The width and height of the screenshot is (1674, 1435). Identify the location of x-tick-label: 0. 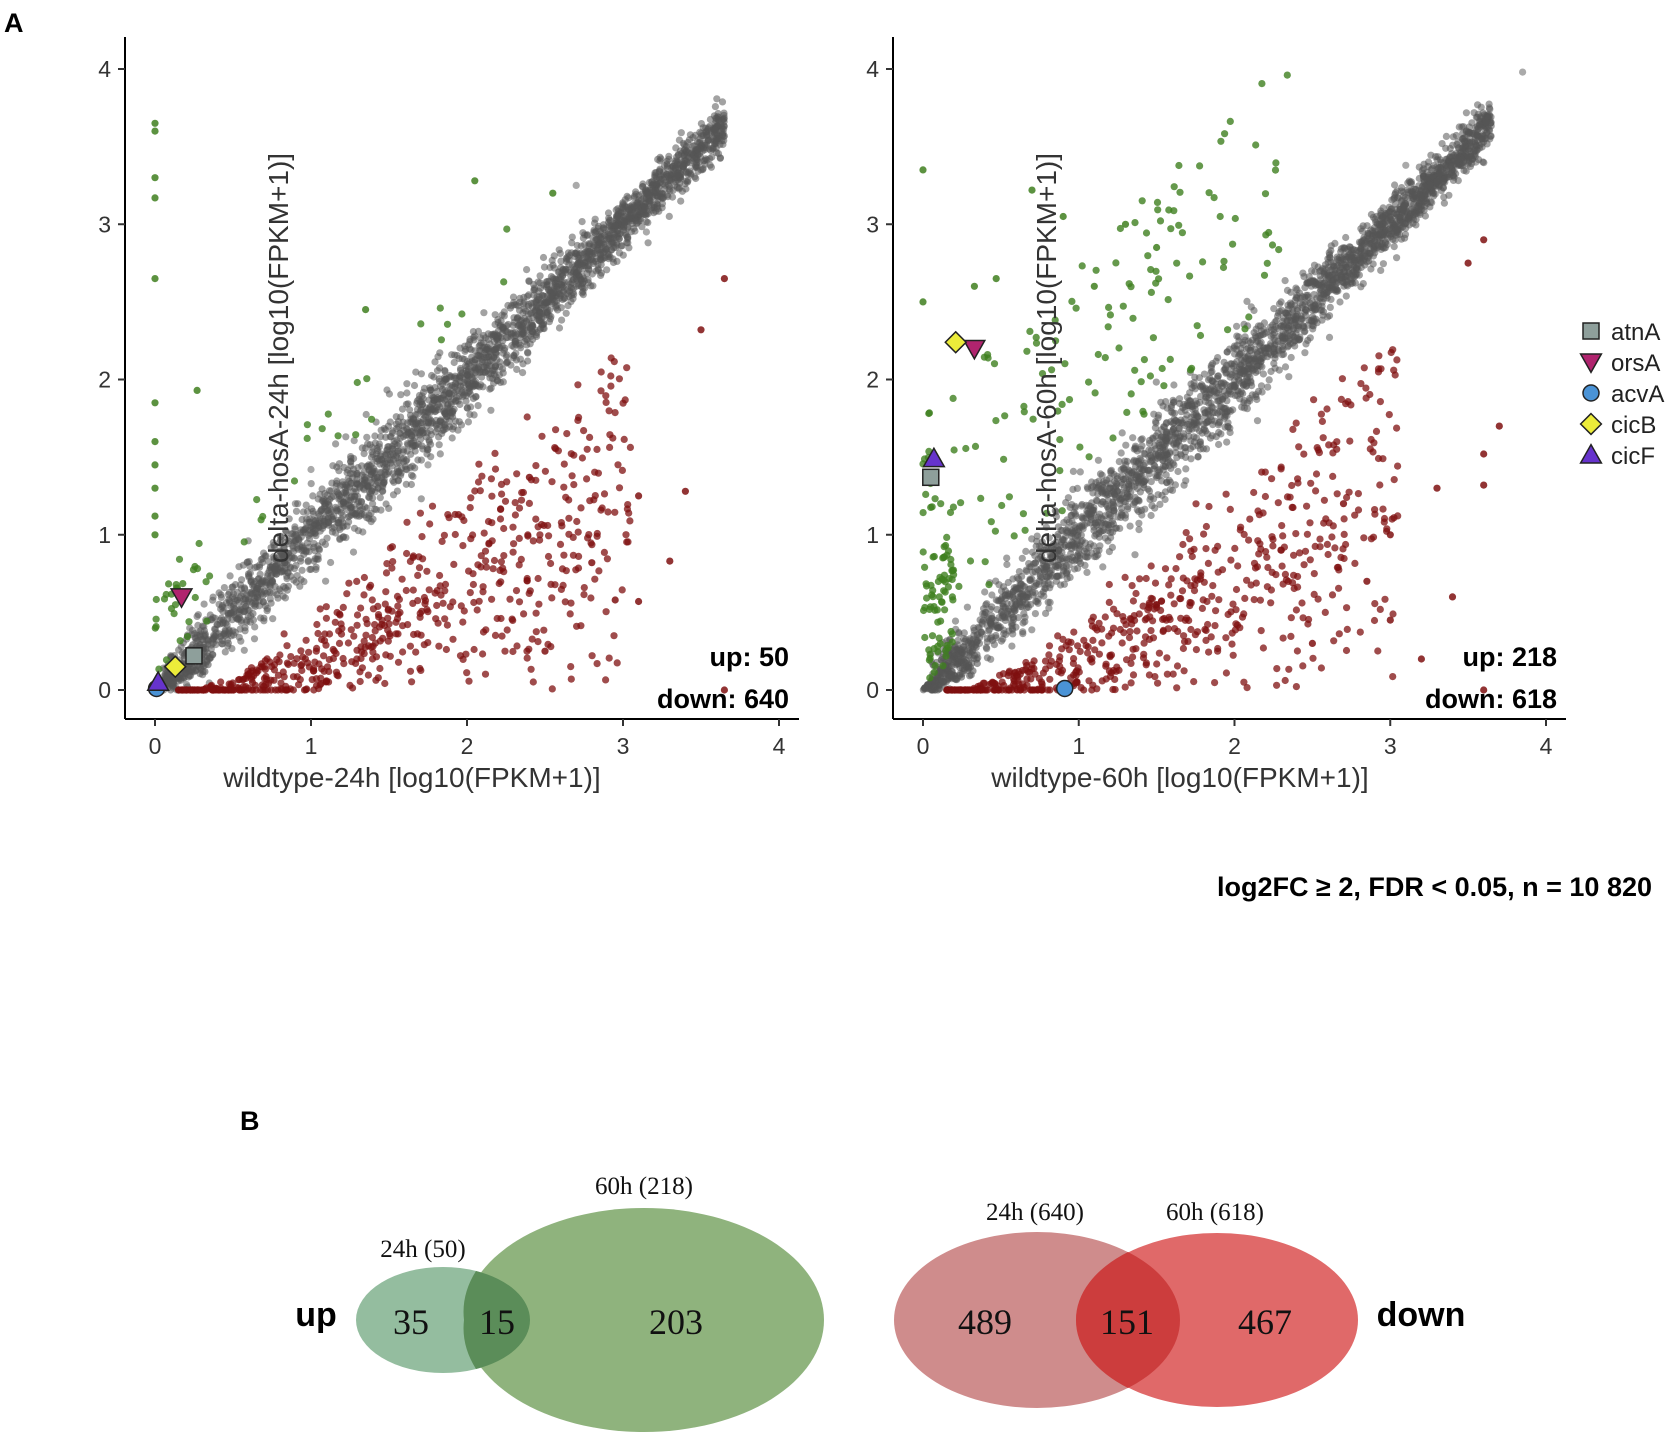
(155, 746).